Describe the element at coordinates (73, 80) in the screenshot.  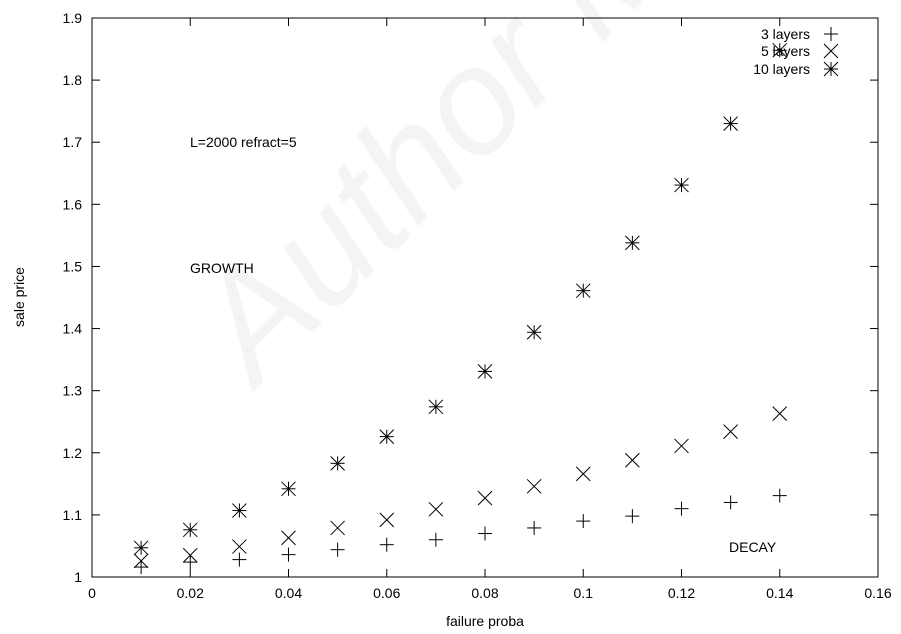
I see `y-tick-label: 1.8` at that location.